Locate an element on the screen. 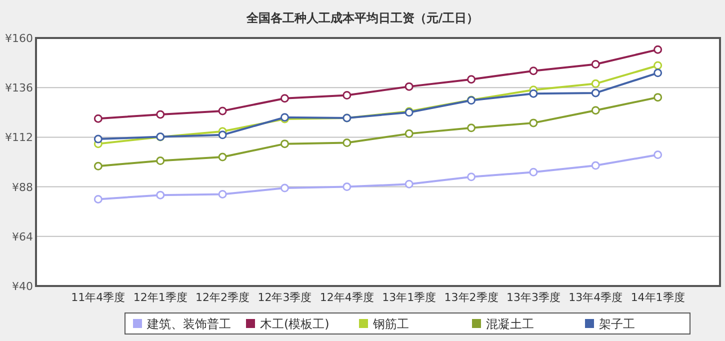 This screenshot has height=341, width=725. y-tick-label: ¥160 is located at coordinates (19, 38).